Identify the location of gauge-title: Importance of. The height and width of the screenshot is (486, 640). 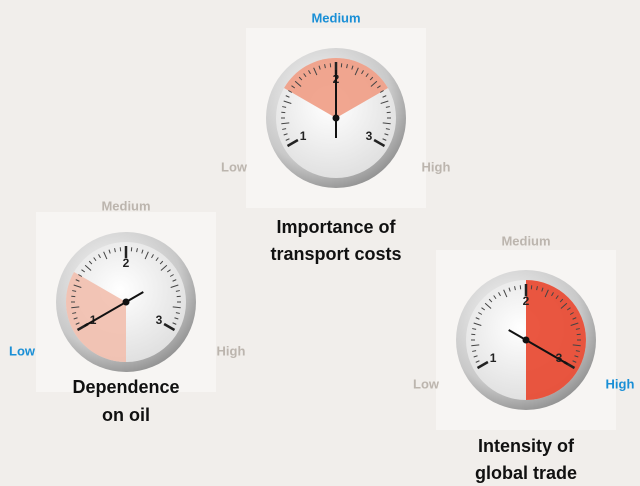
(336, 227).